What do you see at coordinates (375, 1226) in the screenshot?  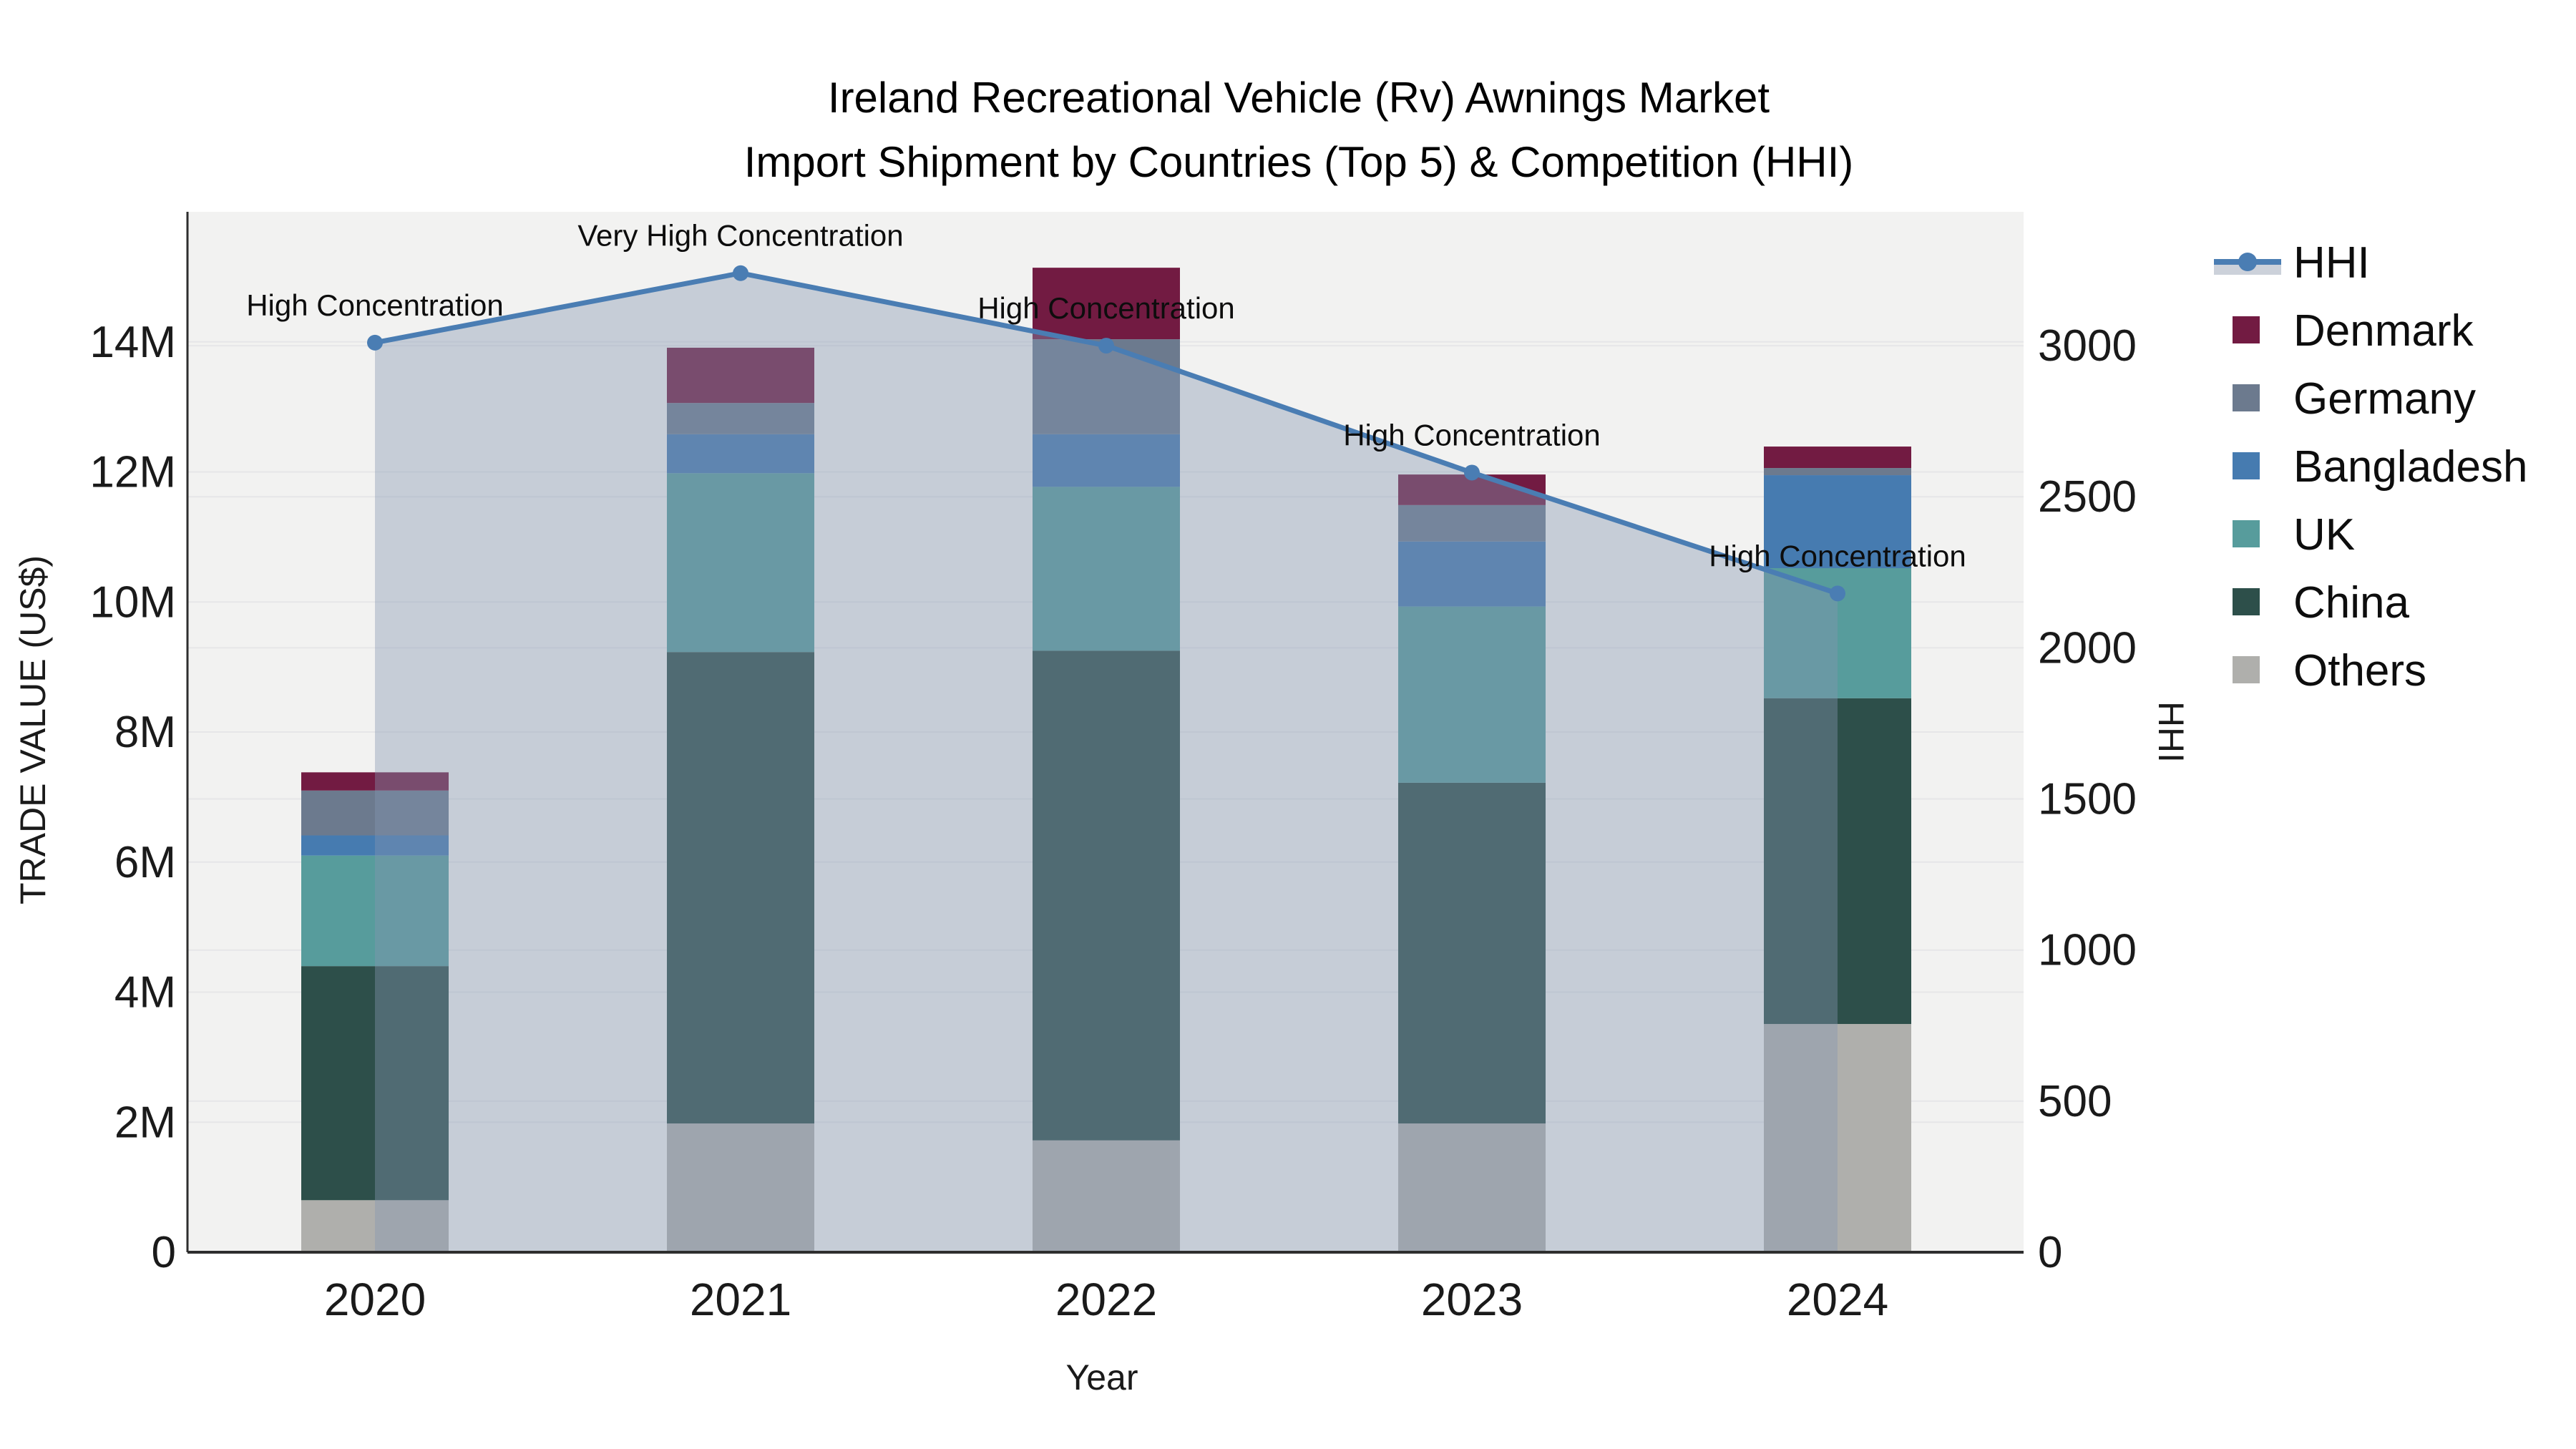 I see `bar-segment-others-2020` at bounding box center [375, 1226].